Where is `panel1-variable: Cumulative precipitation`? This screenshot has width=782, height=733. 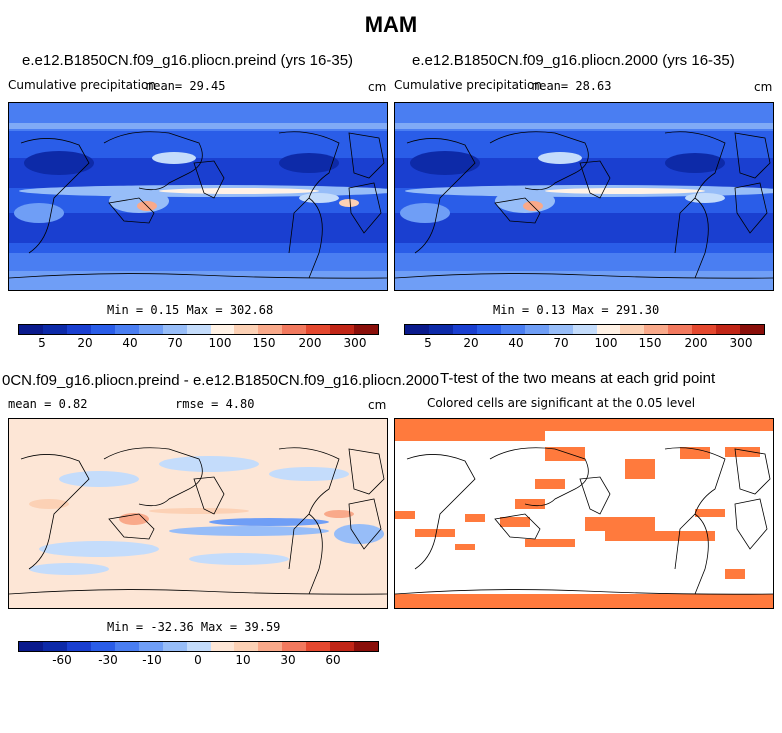
panel1-variable: Cumulative precipitation is located at coordinates (82, 85).